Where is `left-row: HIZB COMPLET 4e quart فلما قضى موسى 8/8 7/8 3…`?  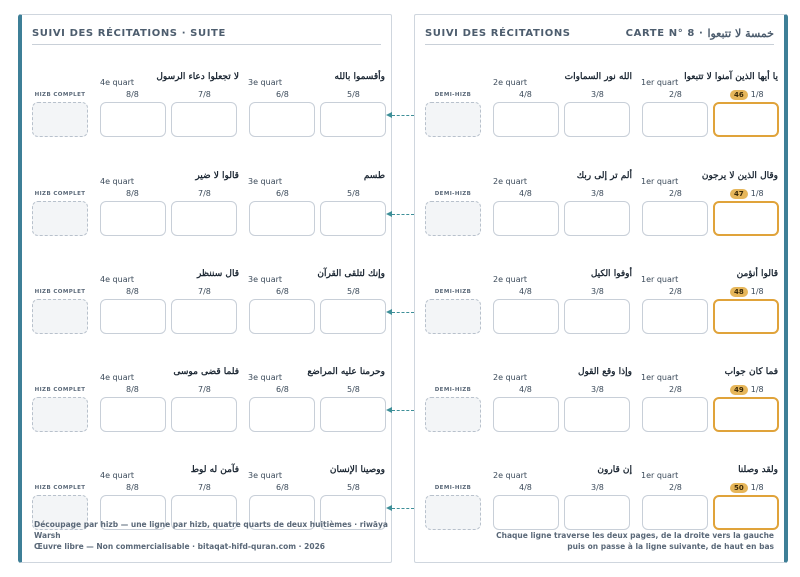
left-row: HIZB COMPLET 4e quart فلما قضى موسى 8/8 7/8 3… is located at coordinates (206, 400).